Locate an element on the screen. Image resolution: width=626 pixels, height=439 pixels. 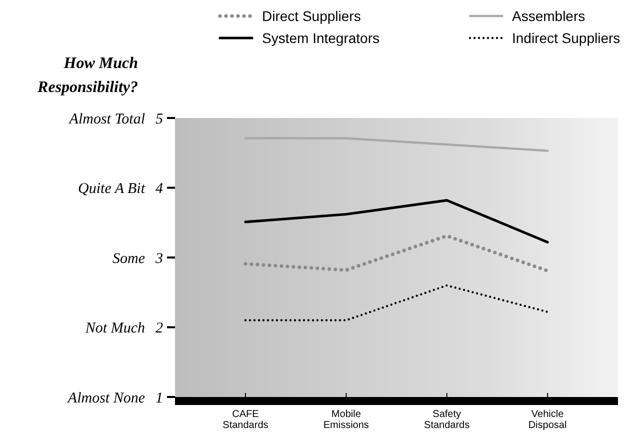
legend-label: System Integrators is located at coordinates (321, 38).